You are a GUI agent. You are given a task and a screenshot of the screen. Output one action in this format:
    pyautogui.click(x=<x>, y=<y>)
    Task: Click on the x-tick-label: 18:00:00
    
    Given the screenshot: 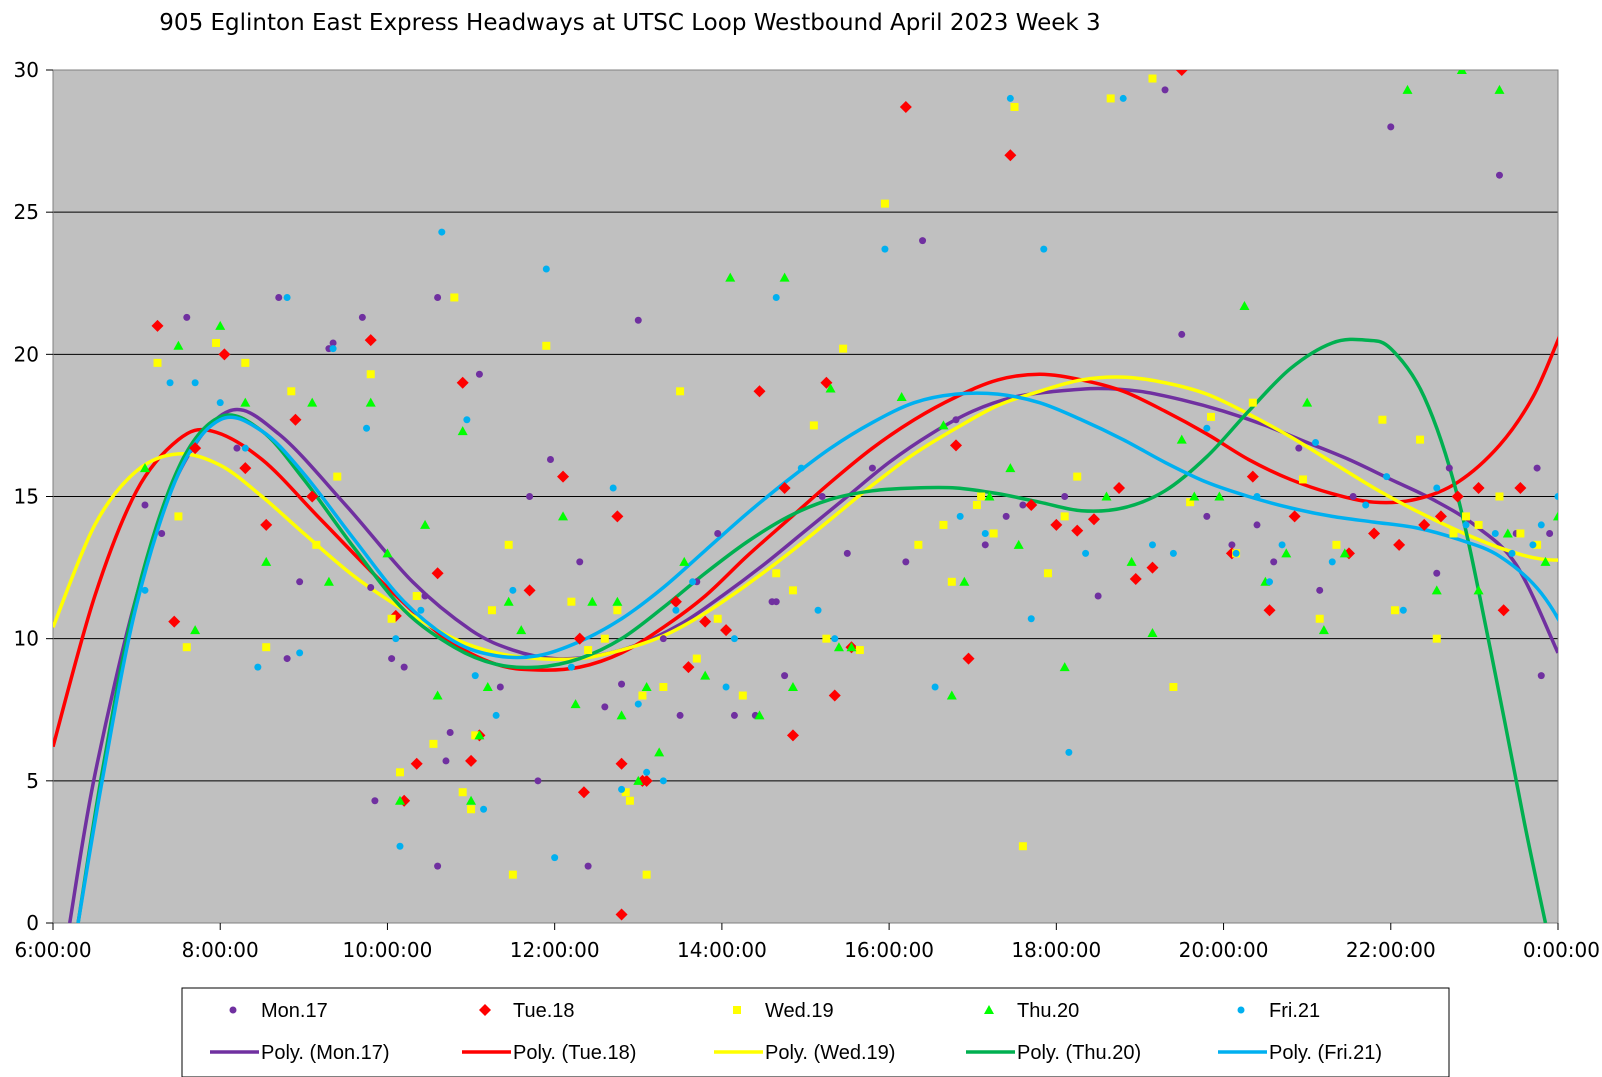 What is the action you would take?
    pyautogui.click(x=1056, y=950)
    